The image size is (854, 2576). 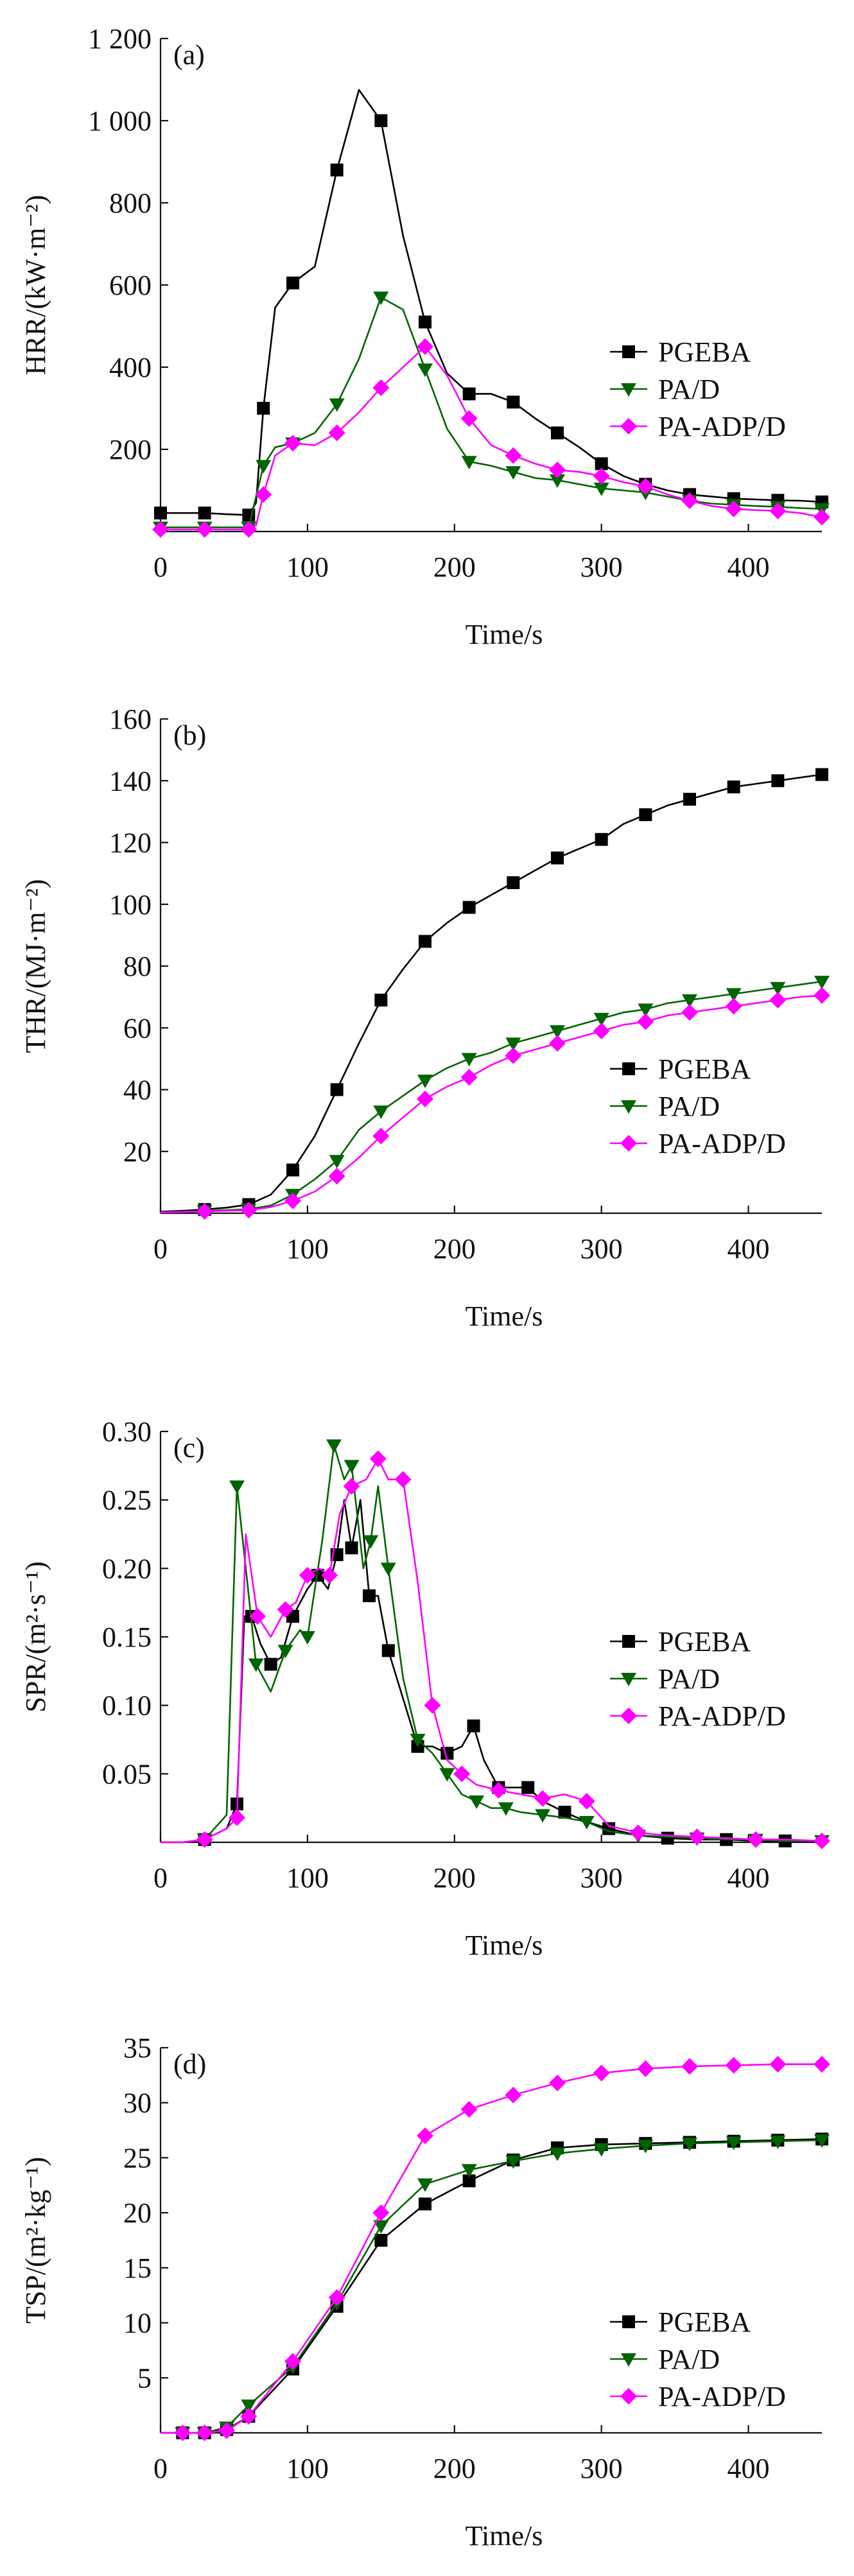 I want to click on series-pa-d, so click(x=495, y=1644).